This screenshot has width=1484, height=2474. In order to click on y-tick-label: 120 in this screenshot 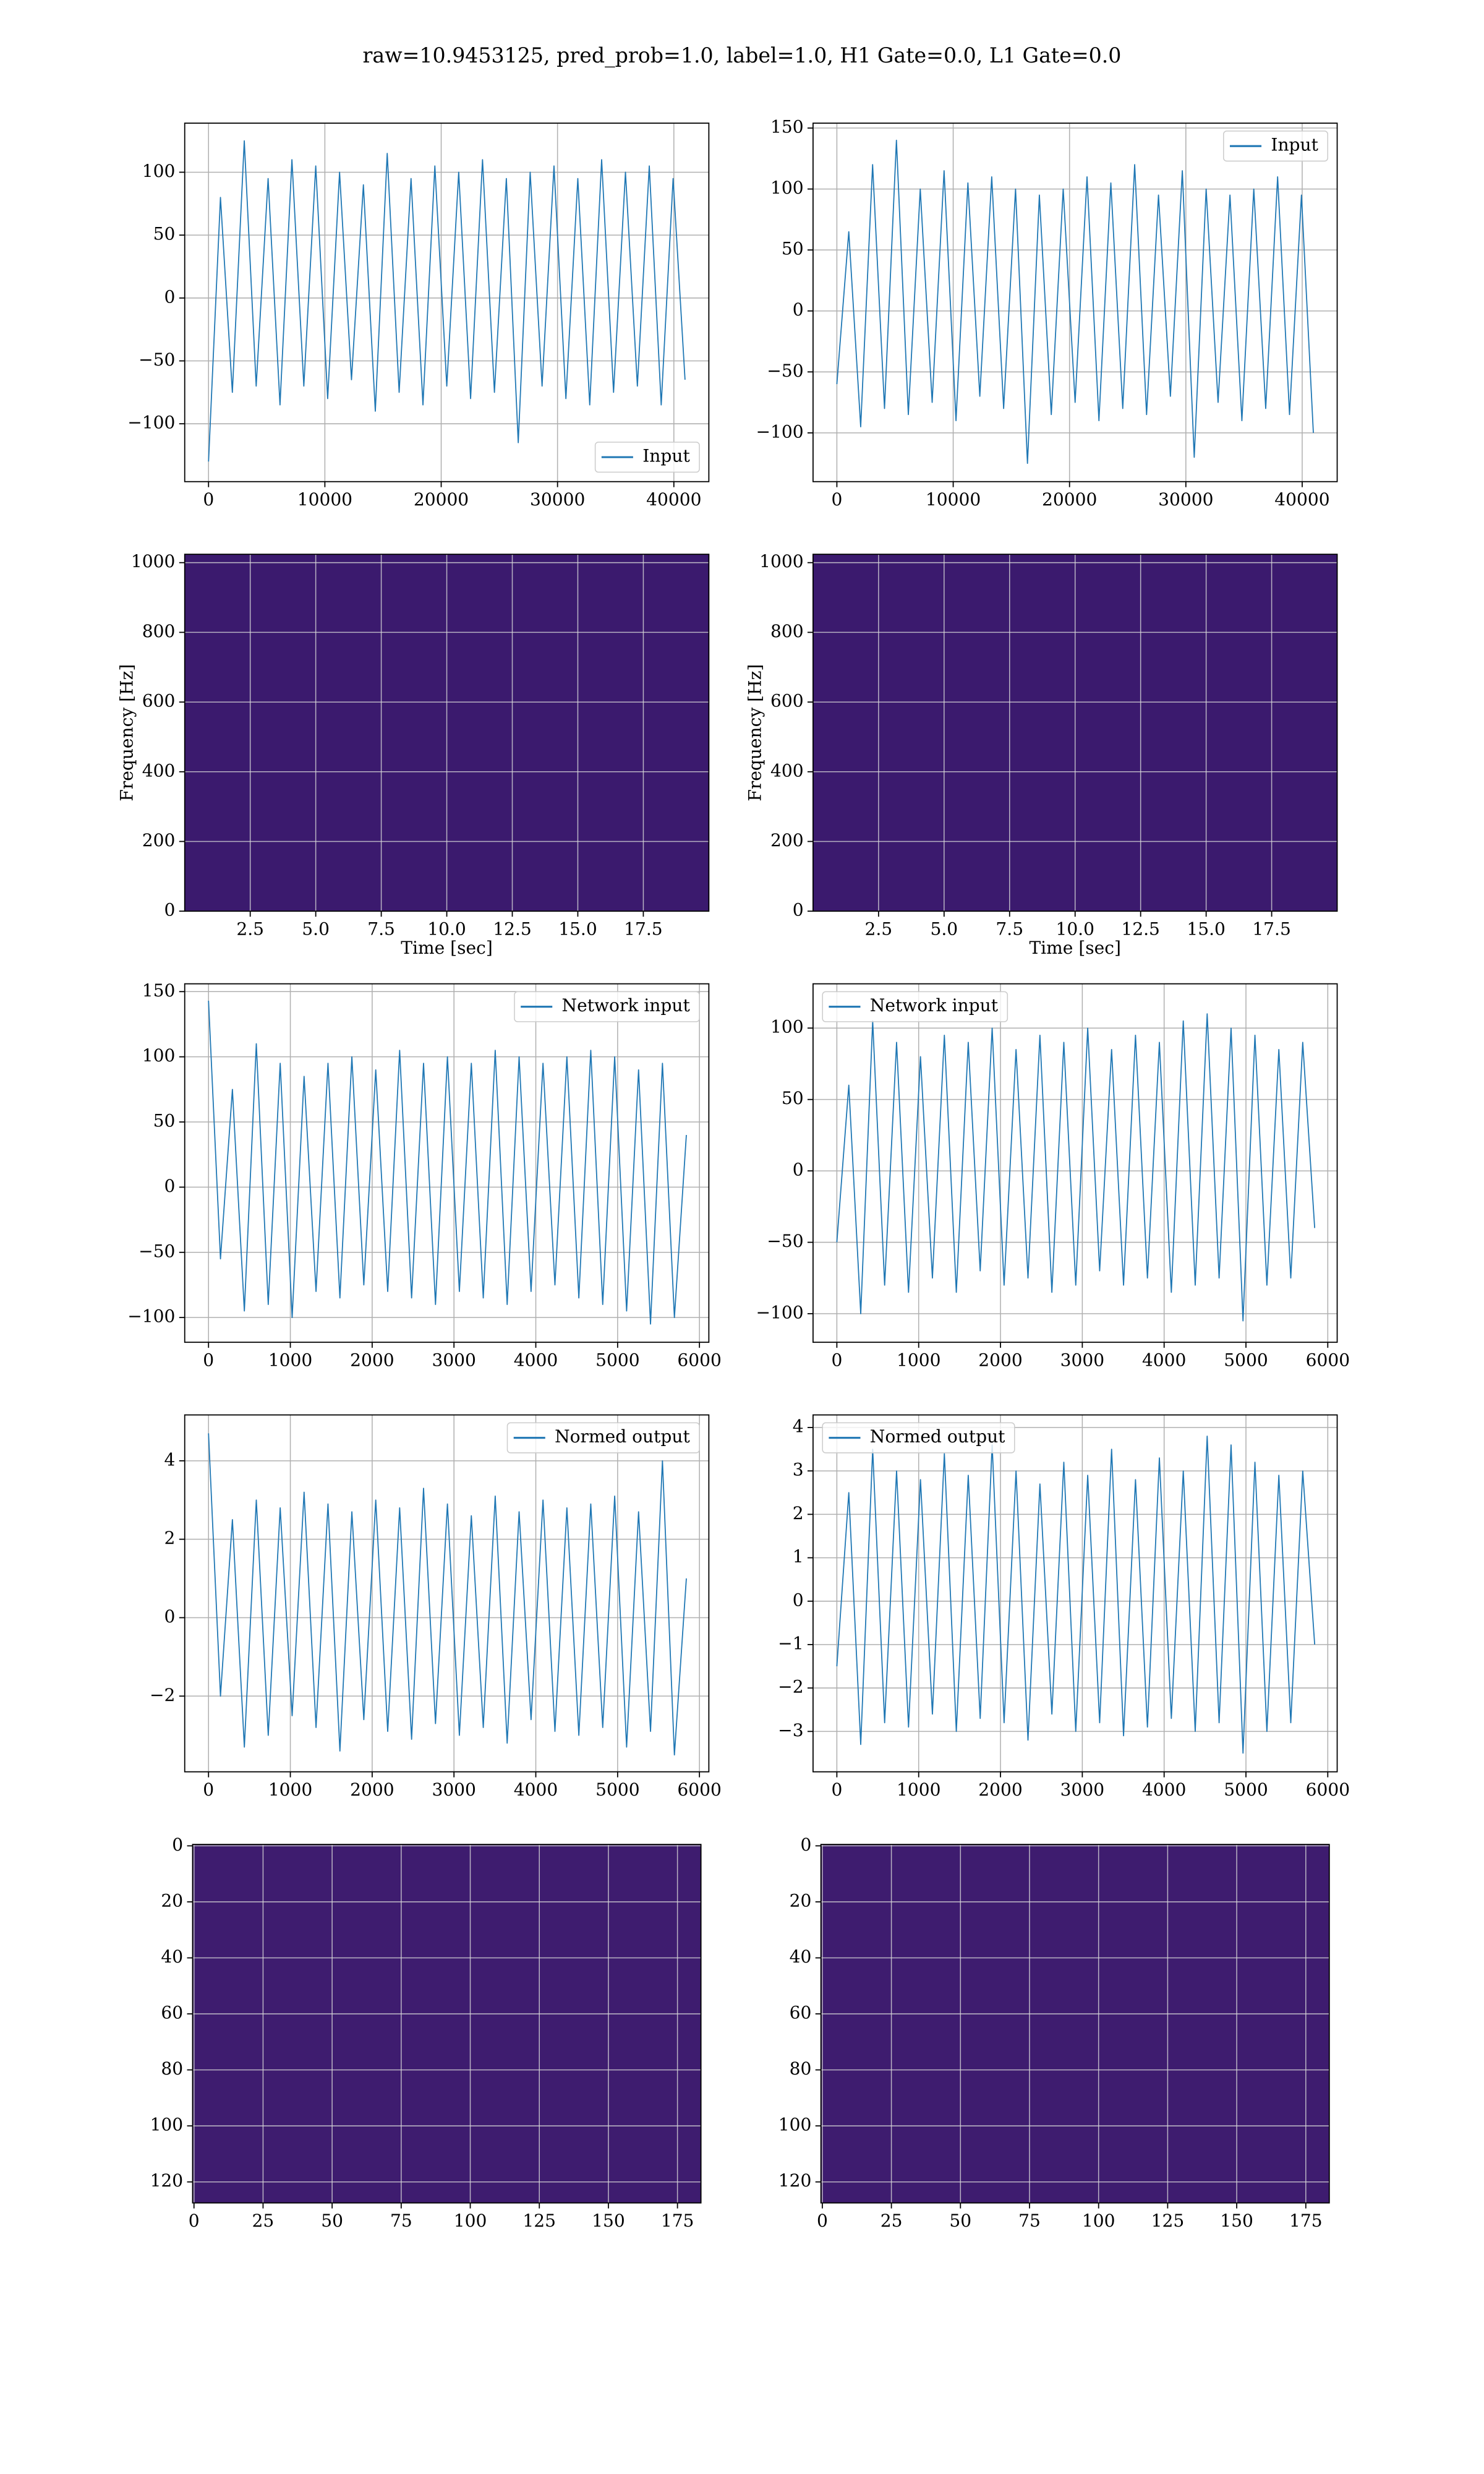, I will do `click(167, 2180)`.